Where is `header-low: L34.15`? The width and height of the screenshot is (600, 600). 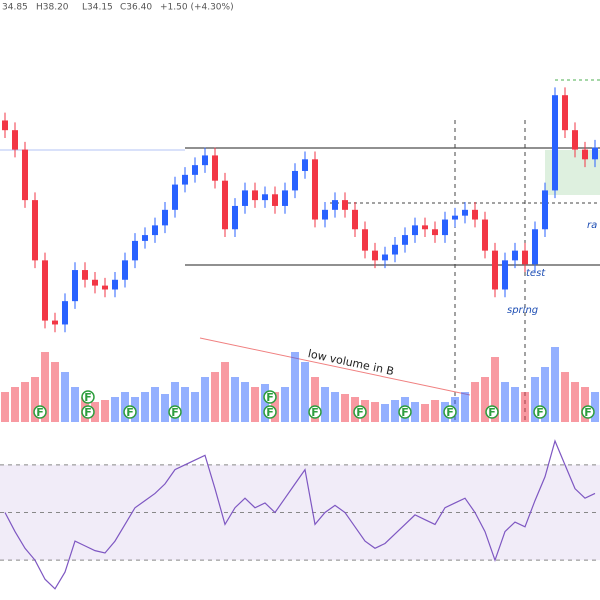 header-low: L34.15 is located at coordinates (97, 8).